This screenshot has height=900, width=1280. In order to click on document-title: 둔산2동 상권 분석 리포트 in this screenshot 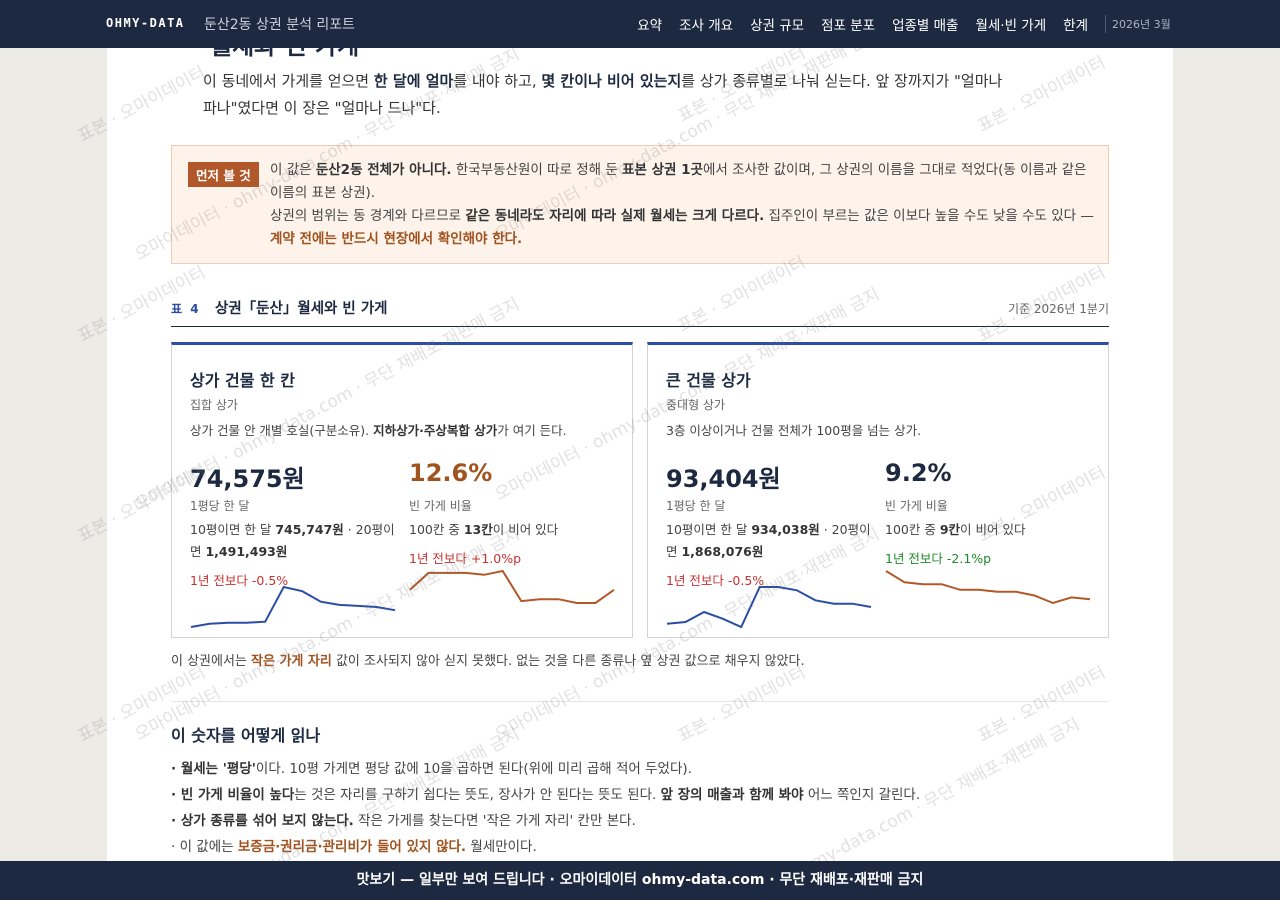, I will do `click(280, 25)`.